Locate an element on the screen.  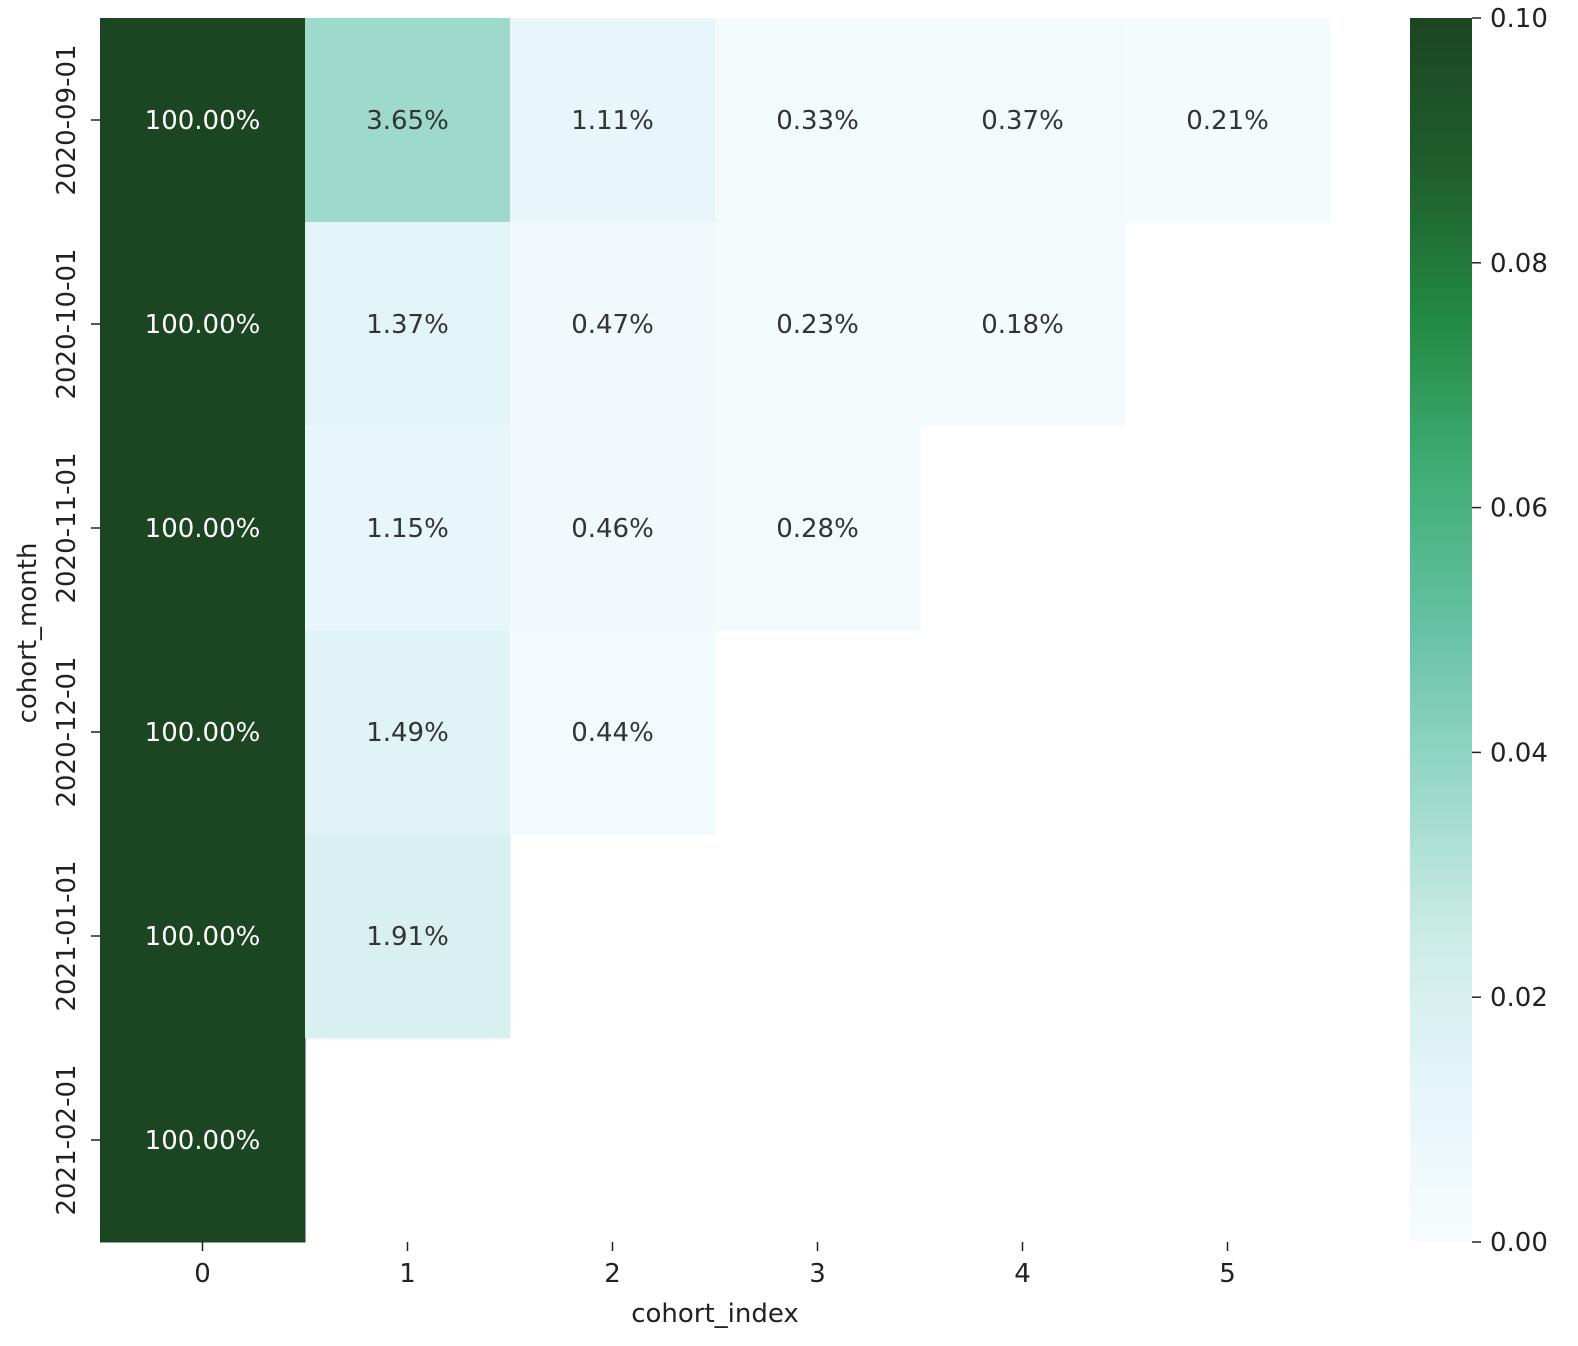
colorbar-tick-label: 0.04 is located at coordinates (1519, 753).